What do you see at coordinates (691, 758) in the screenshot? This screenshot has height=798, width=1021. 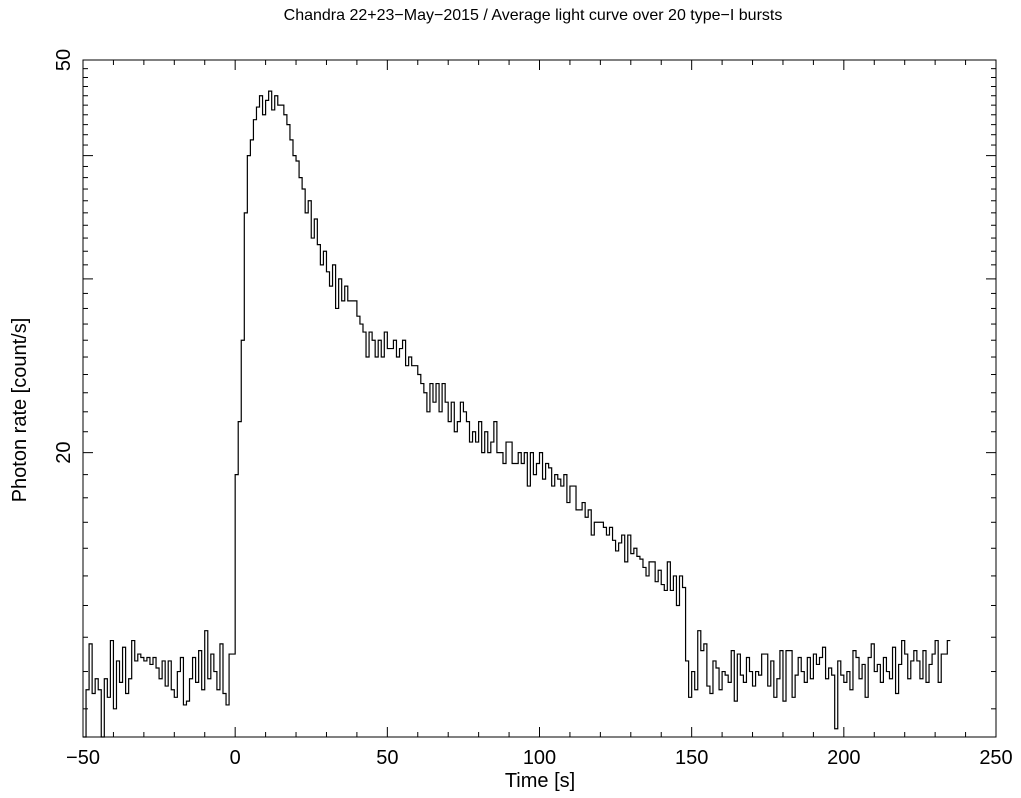 I see `x-tick-label: 150` at bounding box center [691, 758].